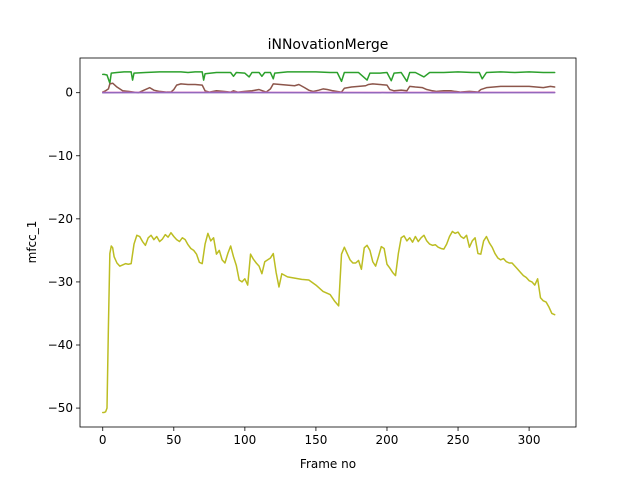 The width and height of the screenshot is (640, 480). What do you see at coordinates (32, 242) in the screenshot?
I see `y-axis-label: mfcc_1` at bounding box center [32, 242].